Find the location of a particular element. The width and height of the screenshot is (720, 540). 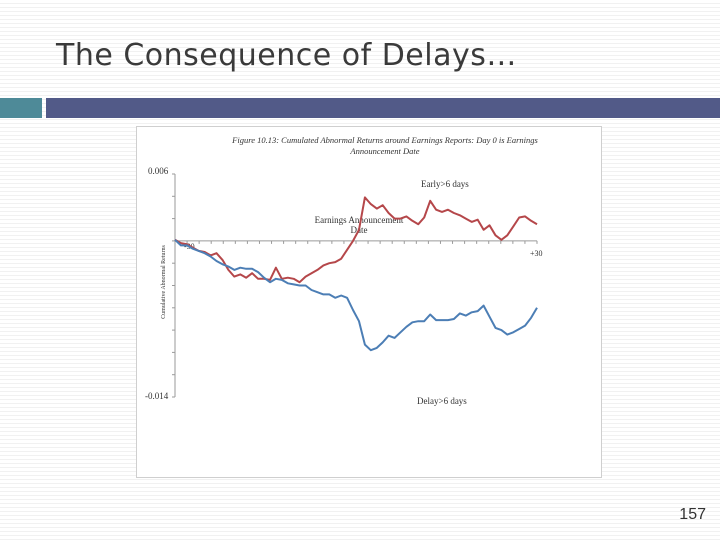

y-axis-bottom-label: -0.014 is located at coordinates (157, 396).